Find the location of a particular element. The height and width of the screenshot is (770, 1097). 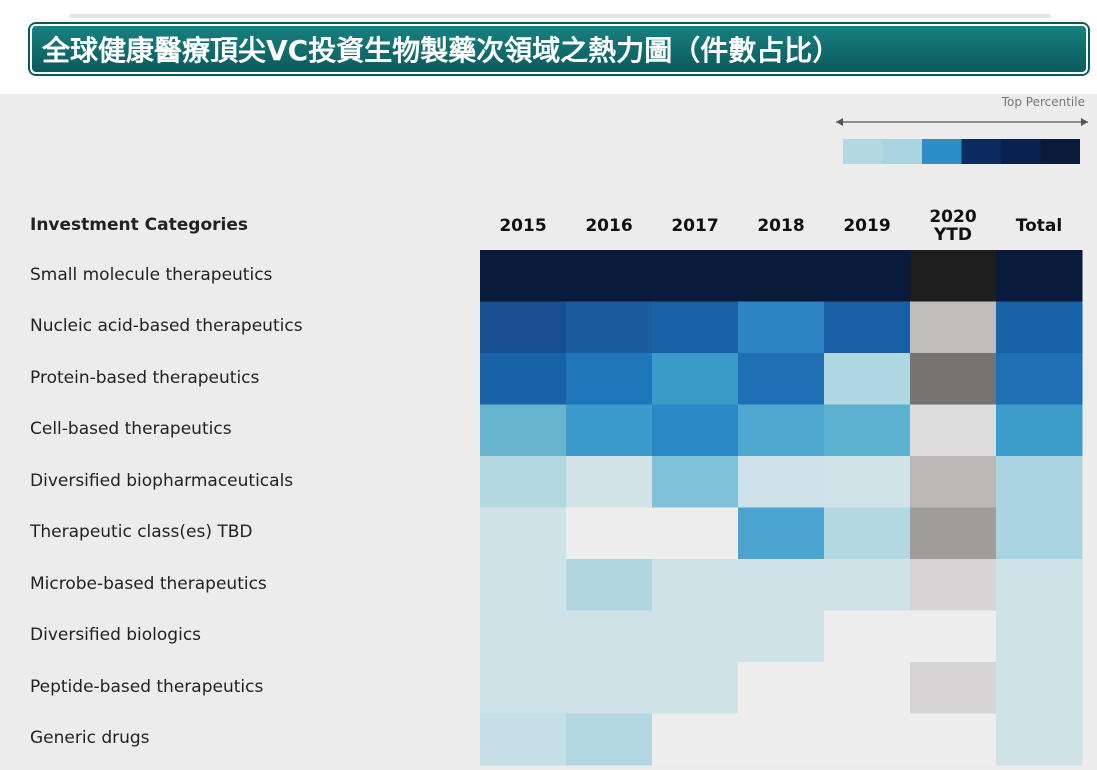

top-rule is located at coordinates (560, 16).